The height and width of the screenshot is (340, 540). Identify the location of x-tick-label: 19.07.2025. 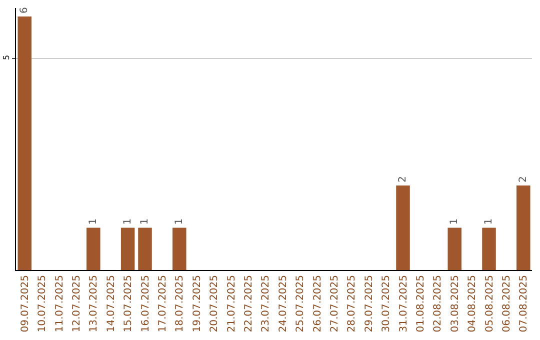
(197, 303).